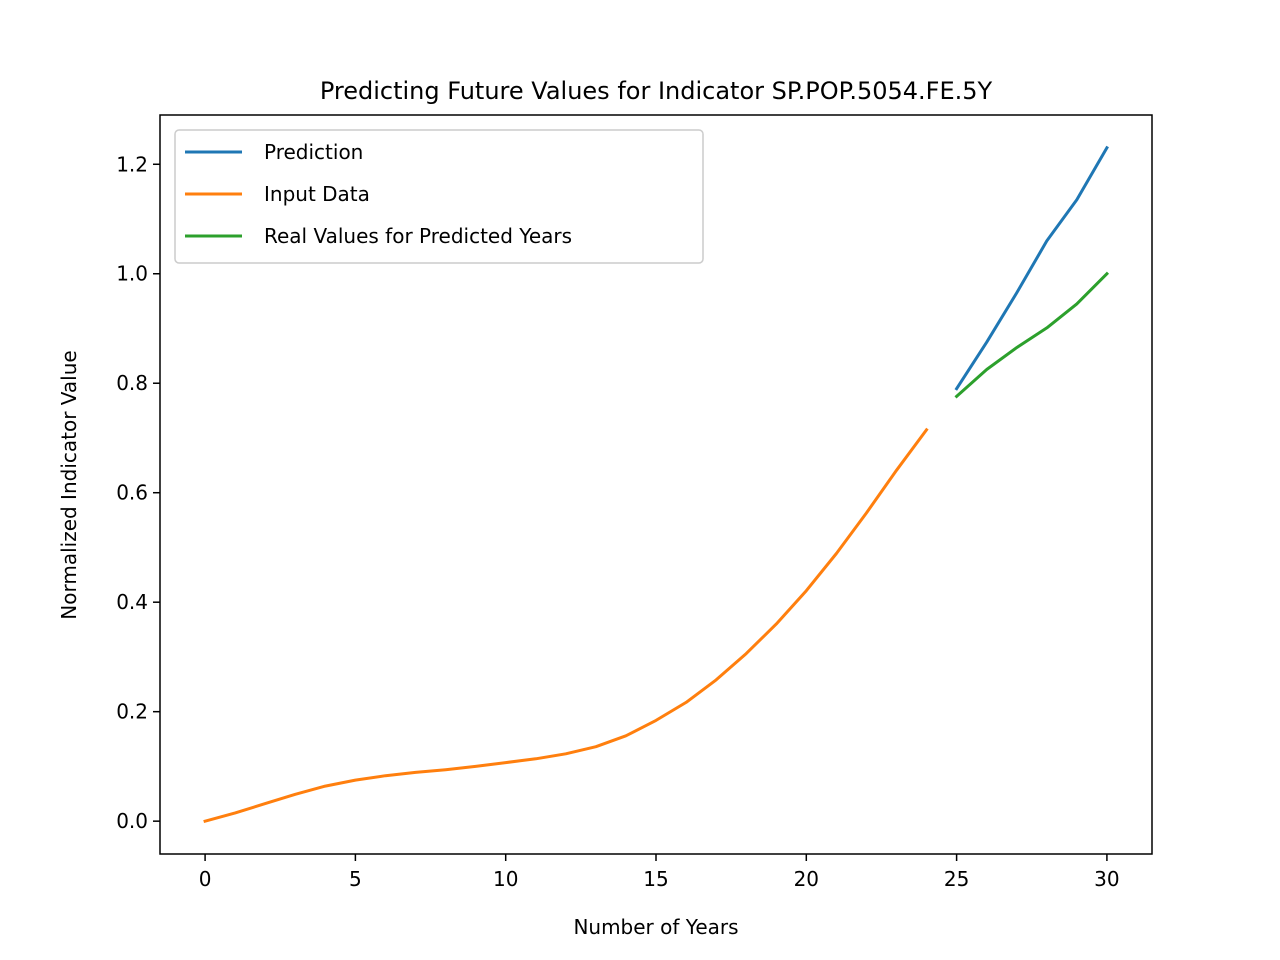 Image resolution: width=1280 pixels, height=960 pixels. I want to click on legend-label-1: Input Data, so click(317, 194).